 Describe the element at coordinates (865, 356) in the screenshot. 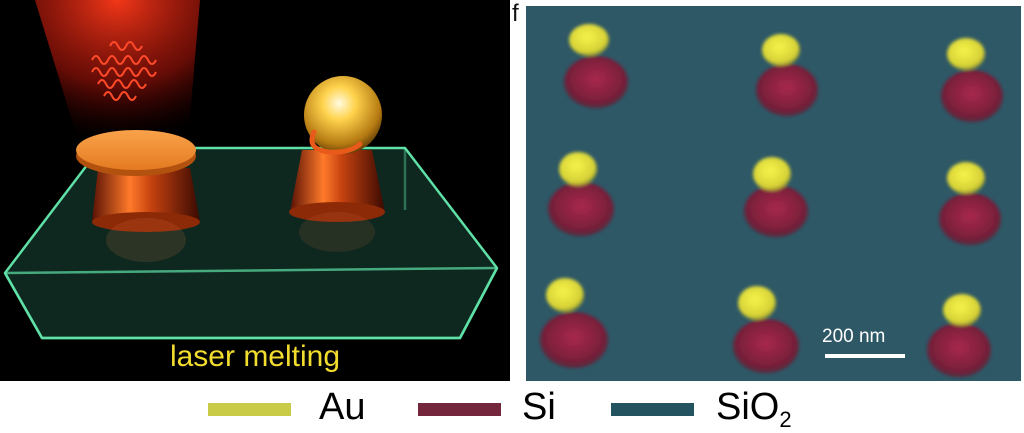

I see `scale-bar` at that location.